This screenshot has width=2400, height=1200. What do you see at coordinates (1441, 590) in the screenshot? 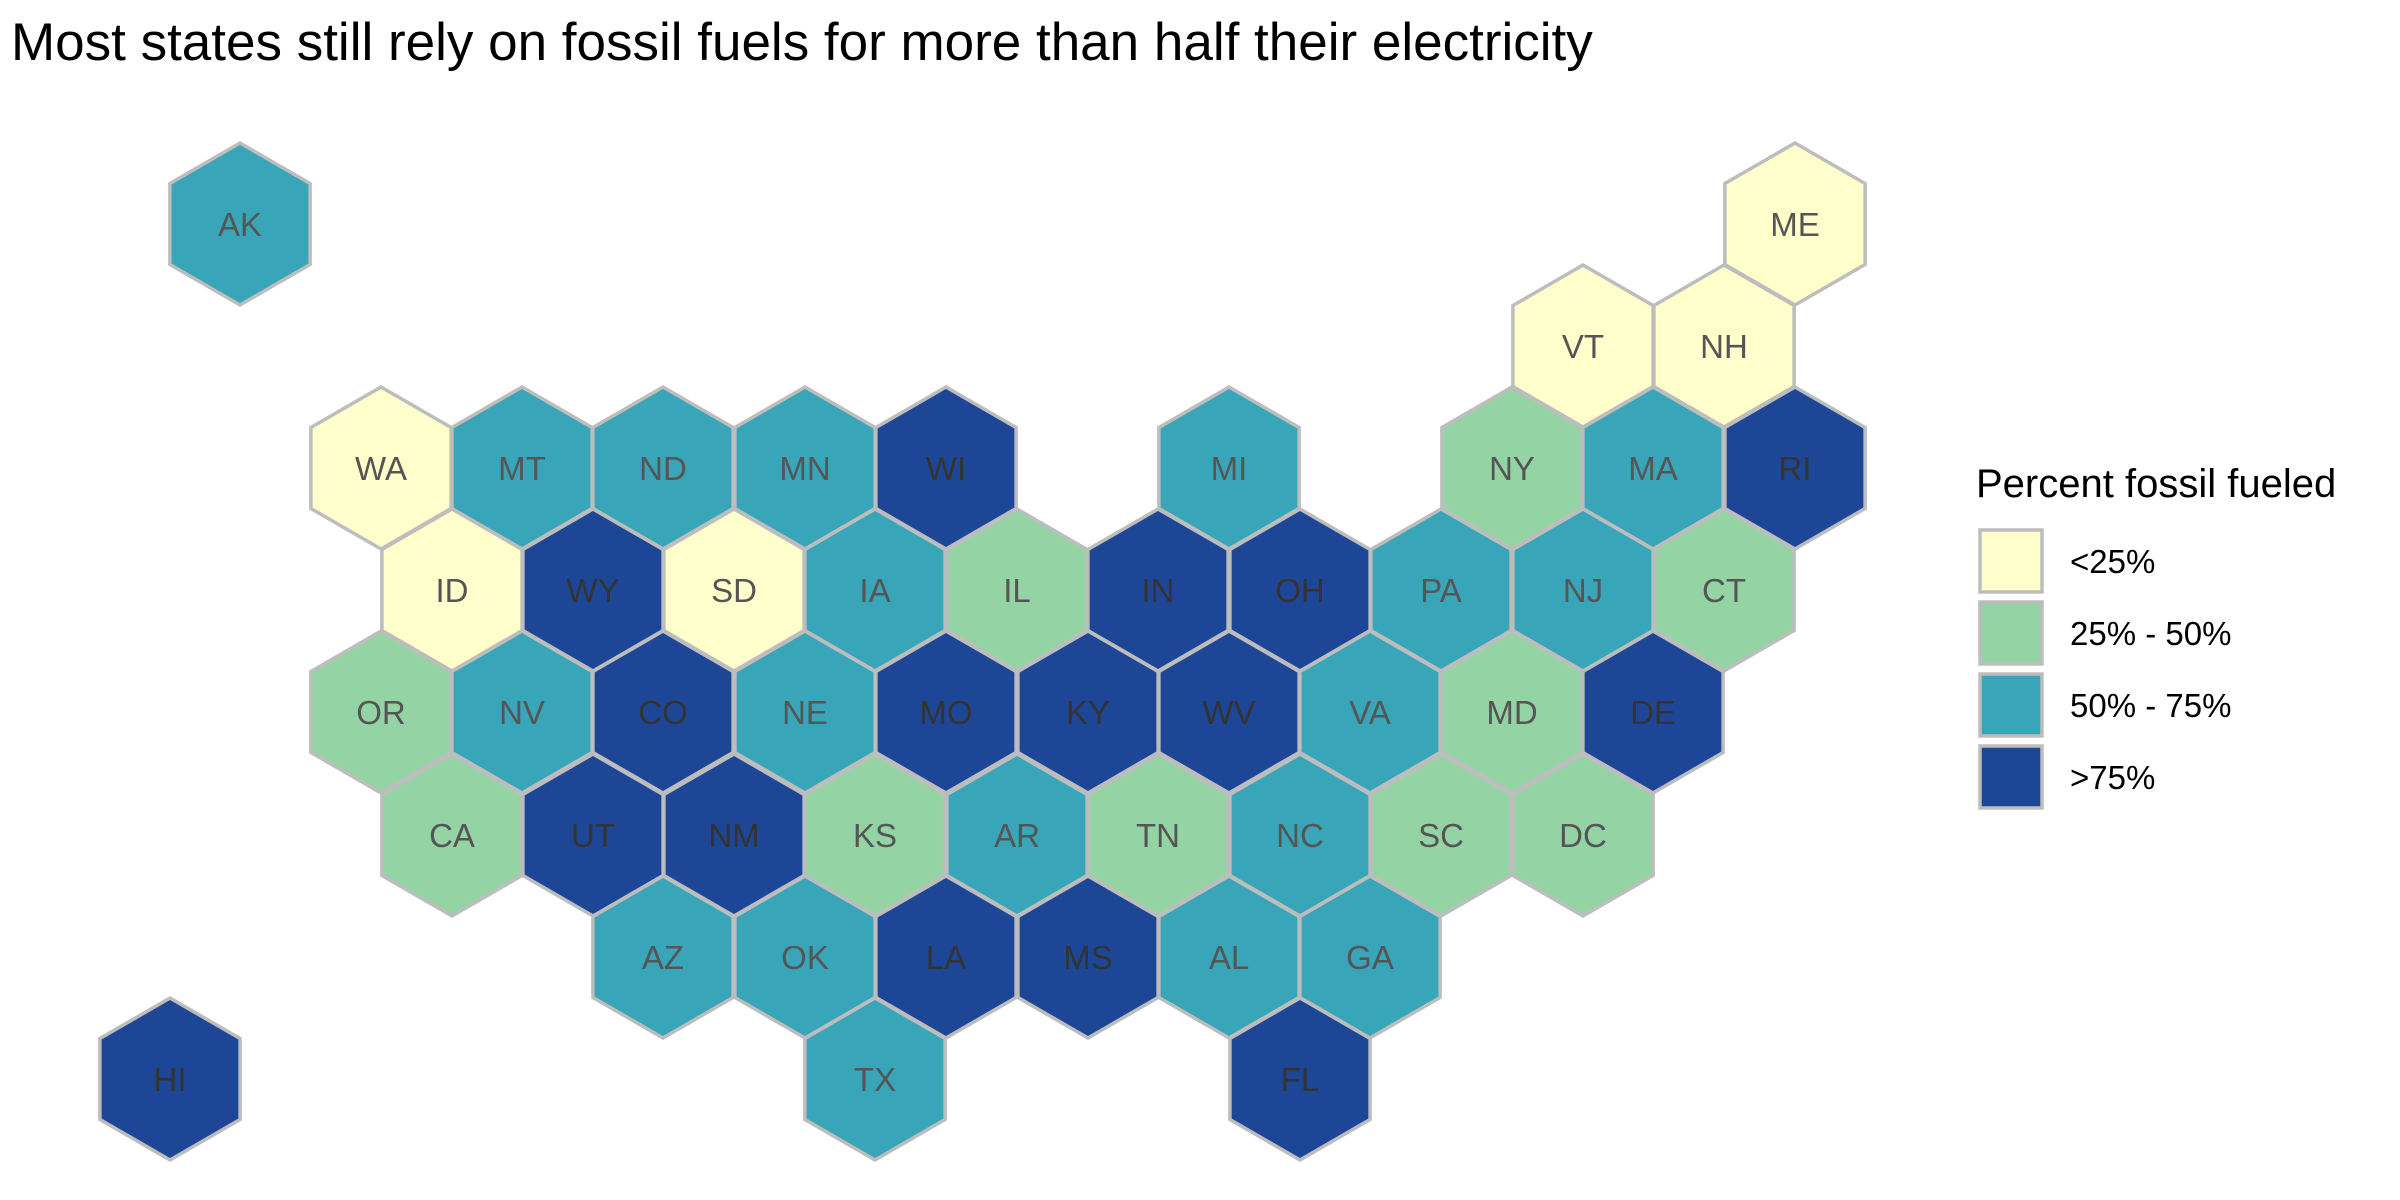
I see `state-label: PA` at bounding box center [1441, 590].